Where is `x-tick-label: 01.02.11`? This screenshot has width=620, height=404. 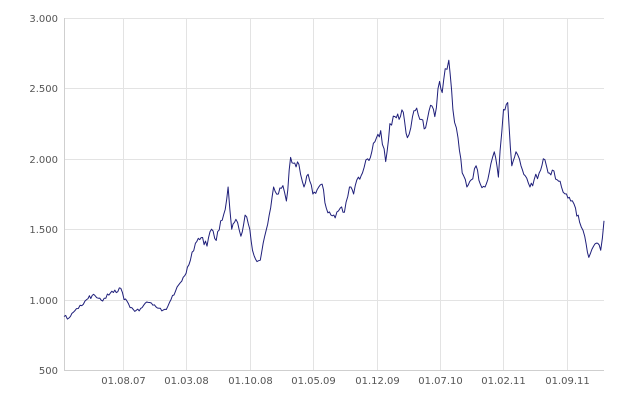 x-tick-label: 01.02.11 is located at coordinates (503, 381).